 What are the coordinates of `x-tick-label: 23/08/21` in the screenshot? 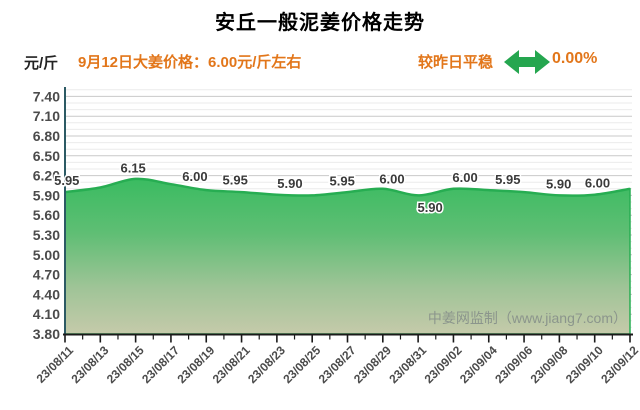 It's located at (231, 364).